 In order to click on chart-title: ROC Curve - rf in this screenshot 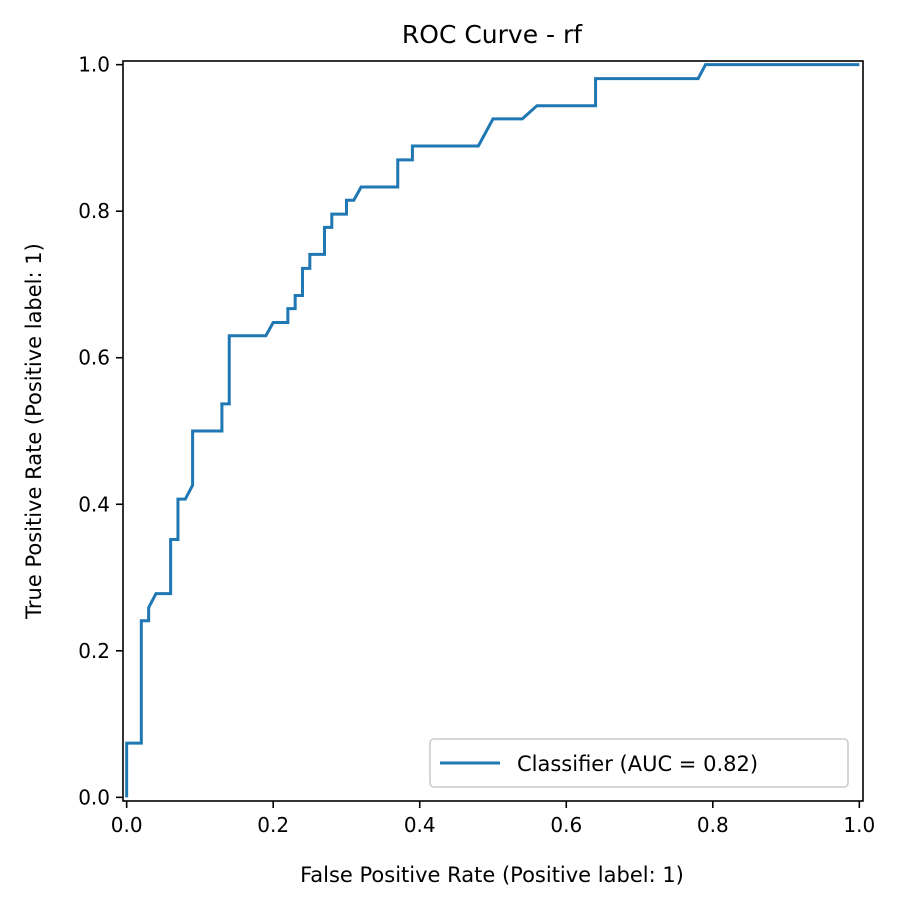, I will do `click(492, 34)`.